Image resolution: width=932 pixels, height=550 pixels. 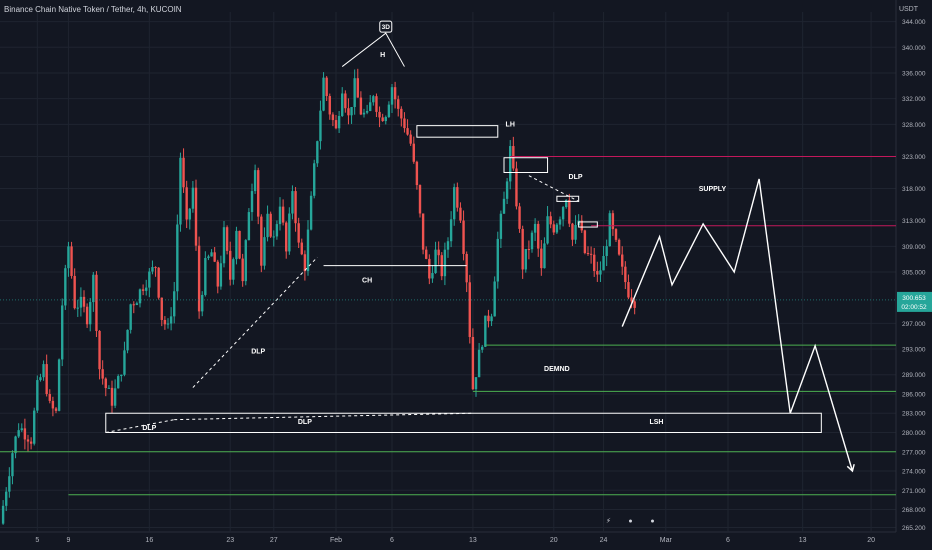 What do you see at coordinates (608, 521) in the screenshot?
I see `lightning-icon: ⚡` at bounding box center [608, 521].